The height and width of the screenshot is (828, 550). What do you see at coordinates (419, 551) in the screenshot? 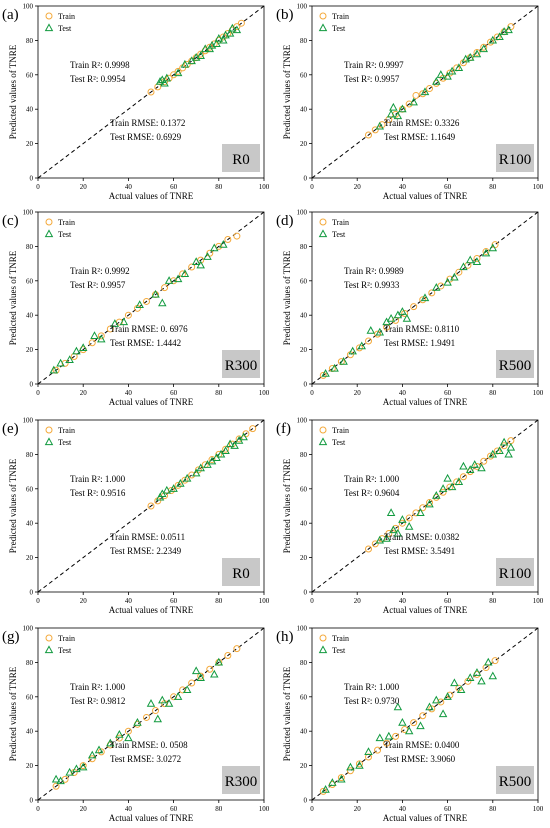
I see `test-rmse-annotation: Test RMSE: 3.5491` at bounding box center [419, 551].